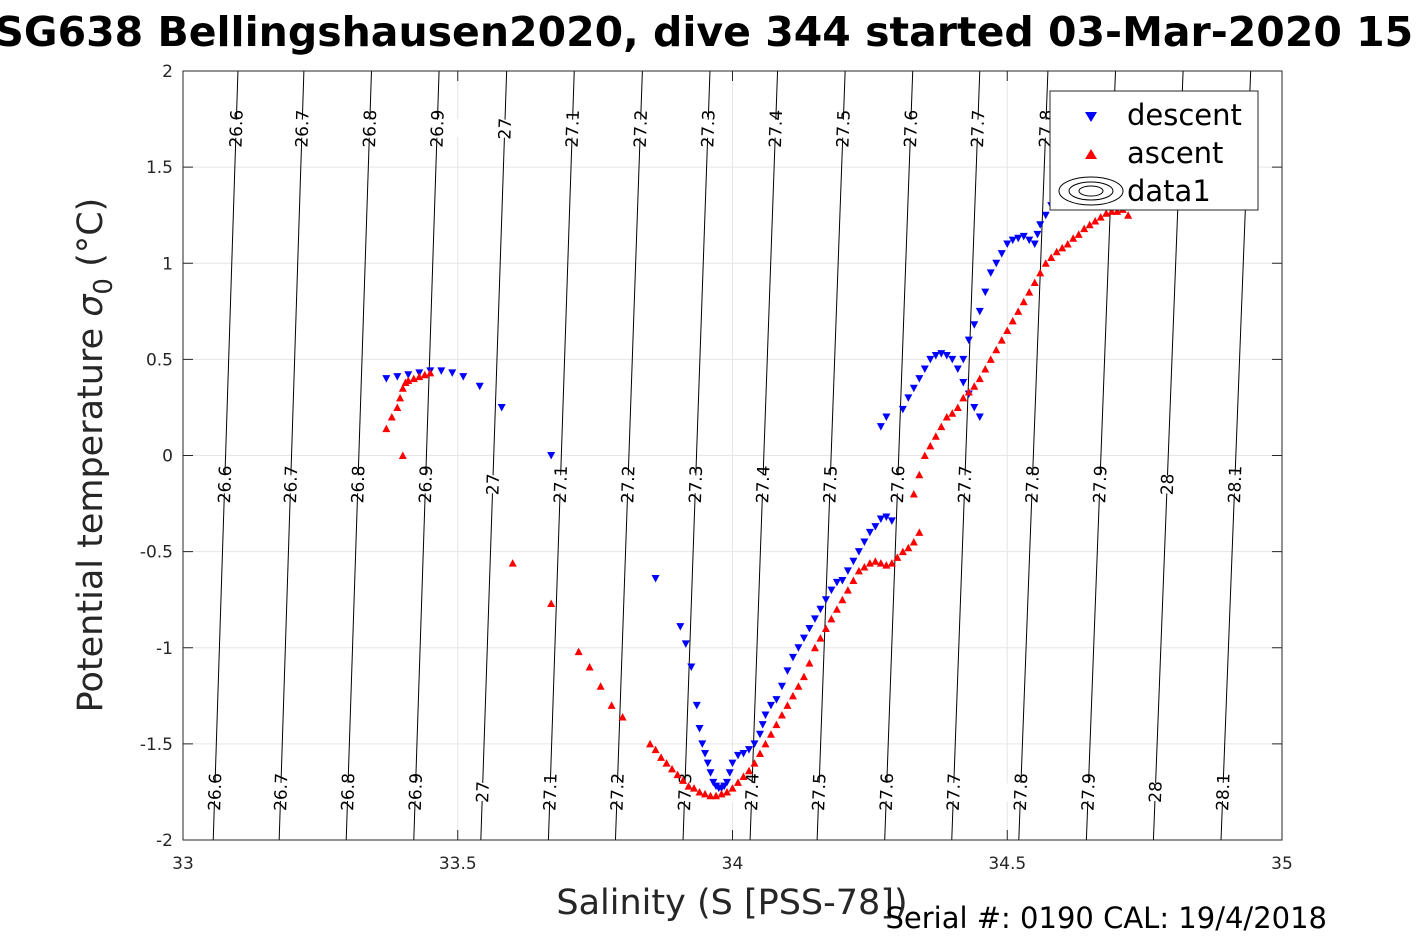  I want to click on isopycnal-label: 27.8, so click(1033, 484).